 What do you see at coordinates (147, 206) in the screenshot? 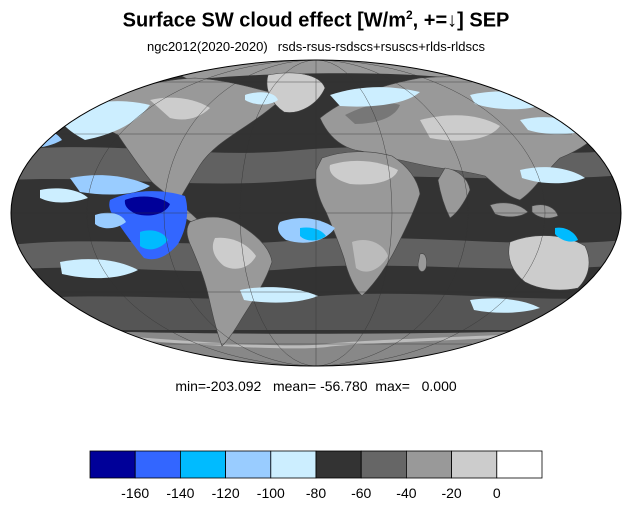
I see `cloud-peru-core` at bounding box center [147, 206].